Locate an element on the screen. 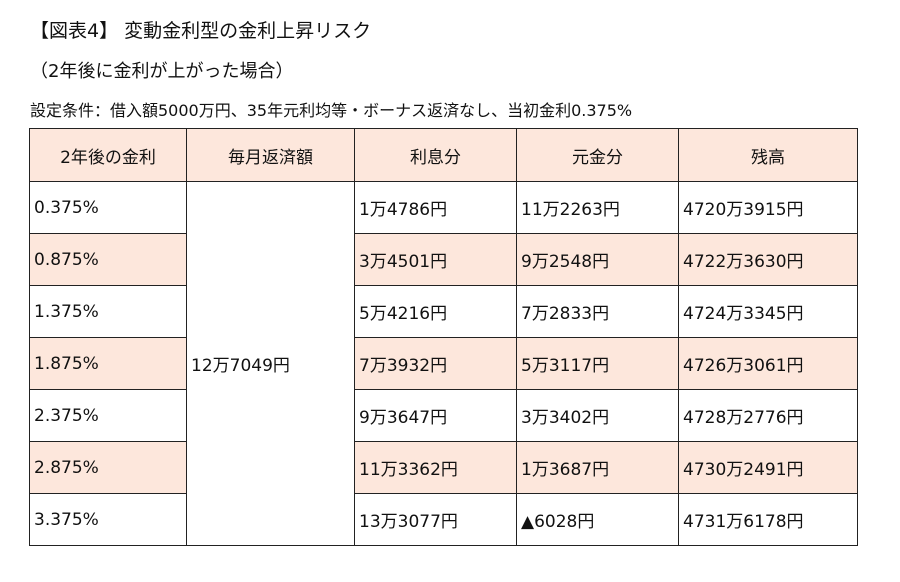  figure-subtitle: （2年後に金利が上がった場合） is located at coordinates (162, 71).